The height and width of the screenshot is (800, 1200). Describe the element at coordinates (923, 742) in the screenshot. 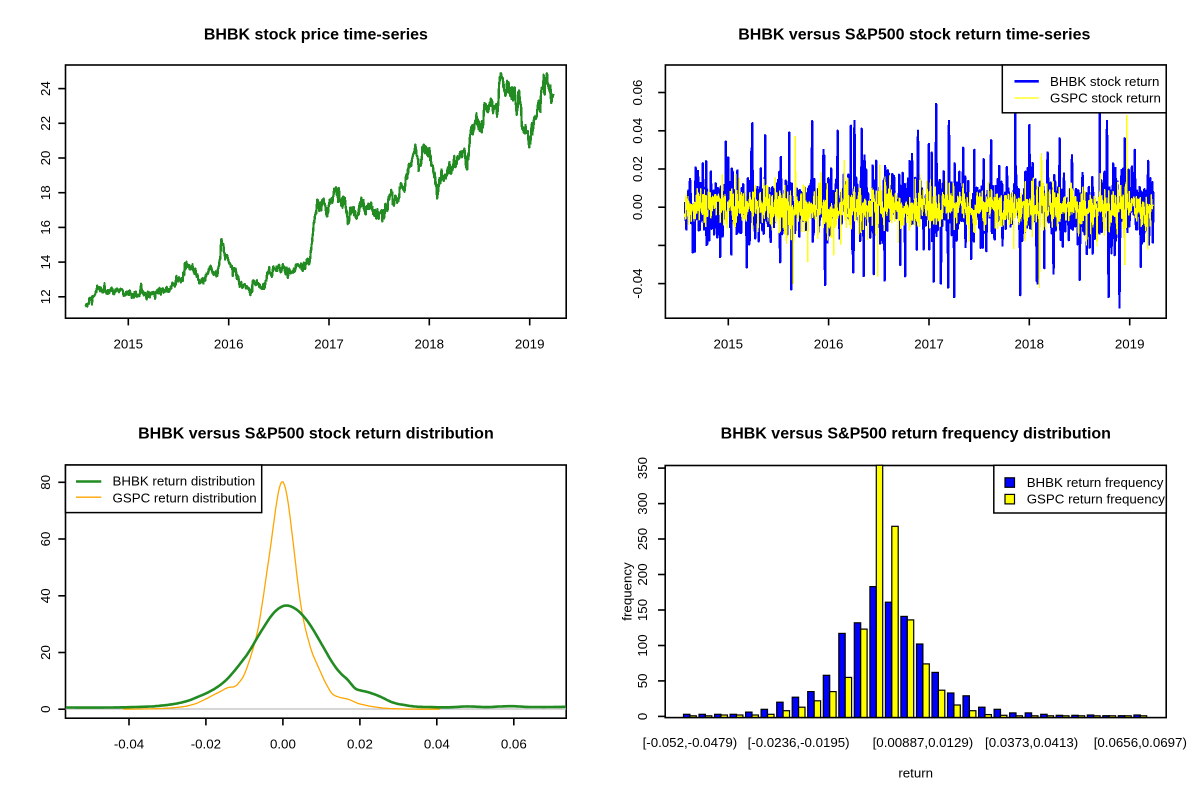

I see `svg-text: [0.00887,0.0129)` at that location.